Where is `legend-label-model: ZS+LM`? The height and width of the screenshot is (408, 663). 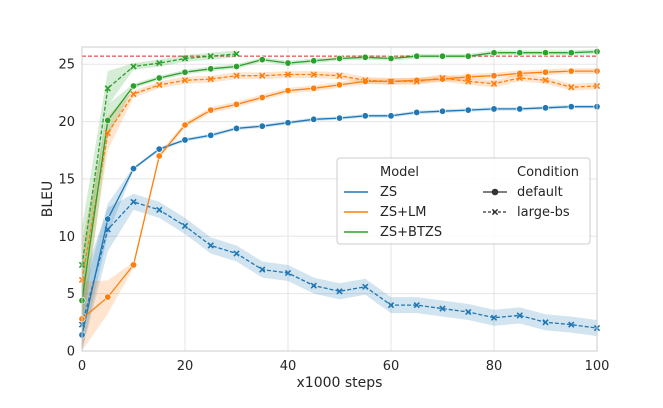 legend-label-model: ZS+LM is located at coordinates (403, 212).